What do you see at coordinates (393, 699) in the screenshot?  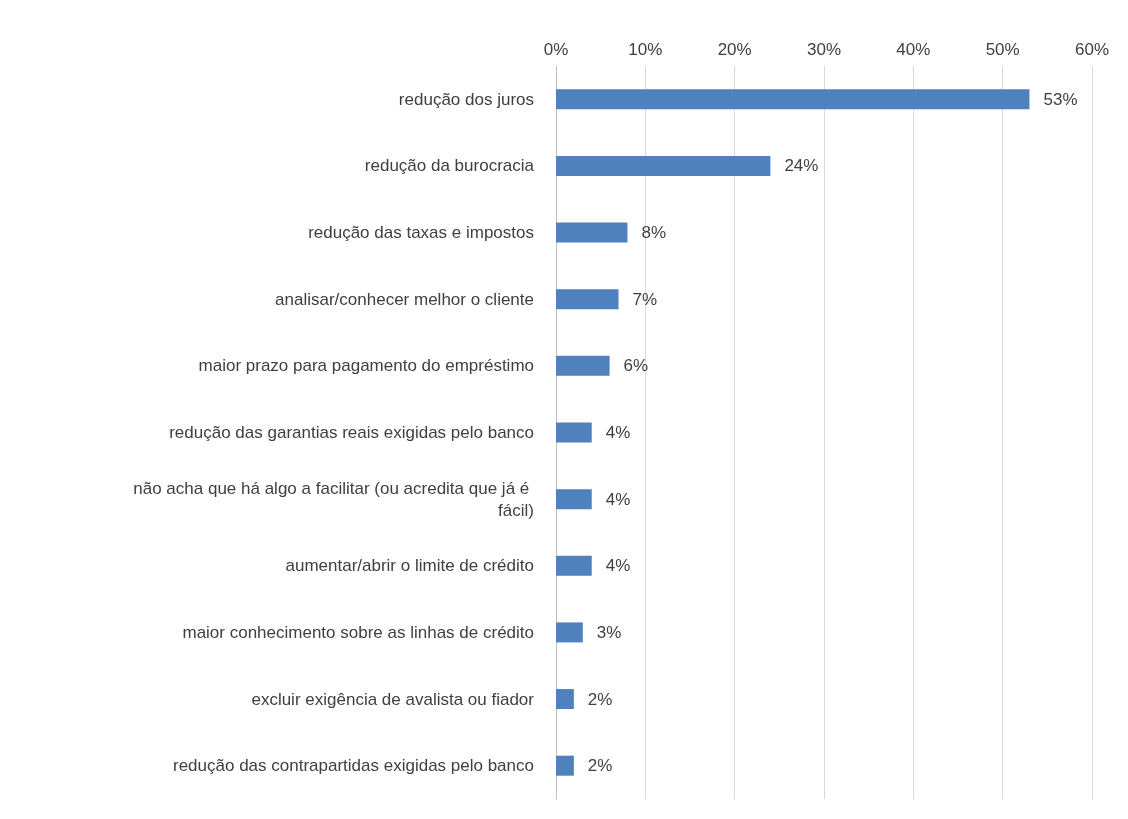 I see `y-tick-label: excluir exigência de avalista ou fiador` at bounding box center [393, 699].